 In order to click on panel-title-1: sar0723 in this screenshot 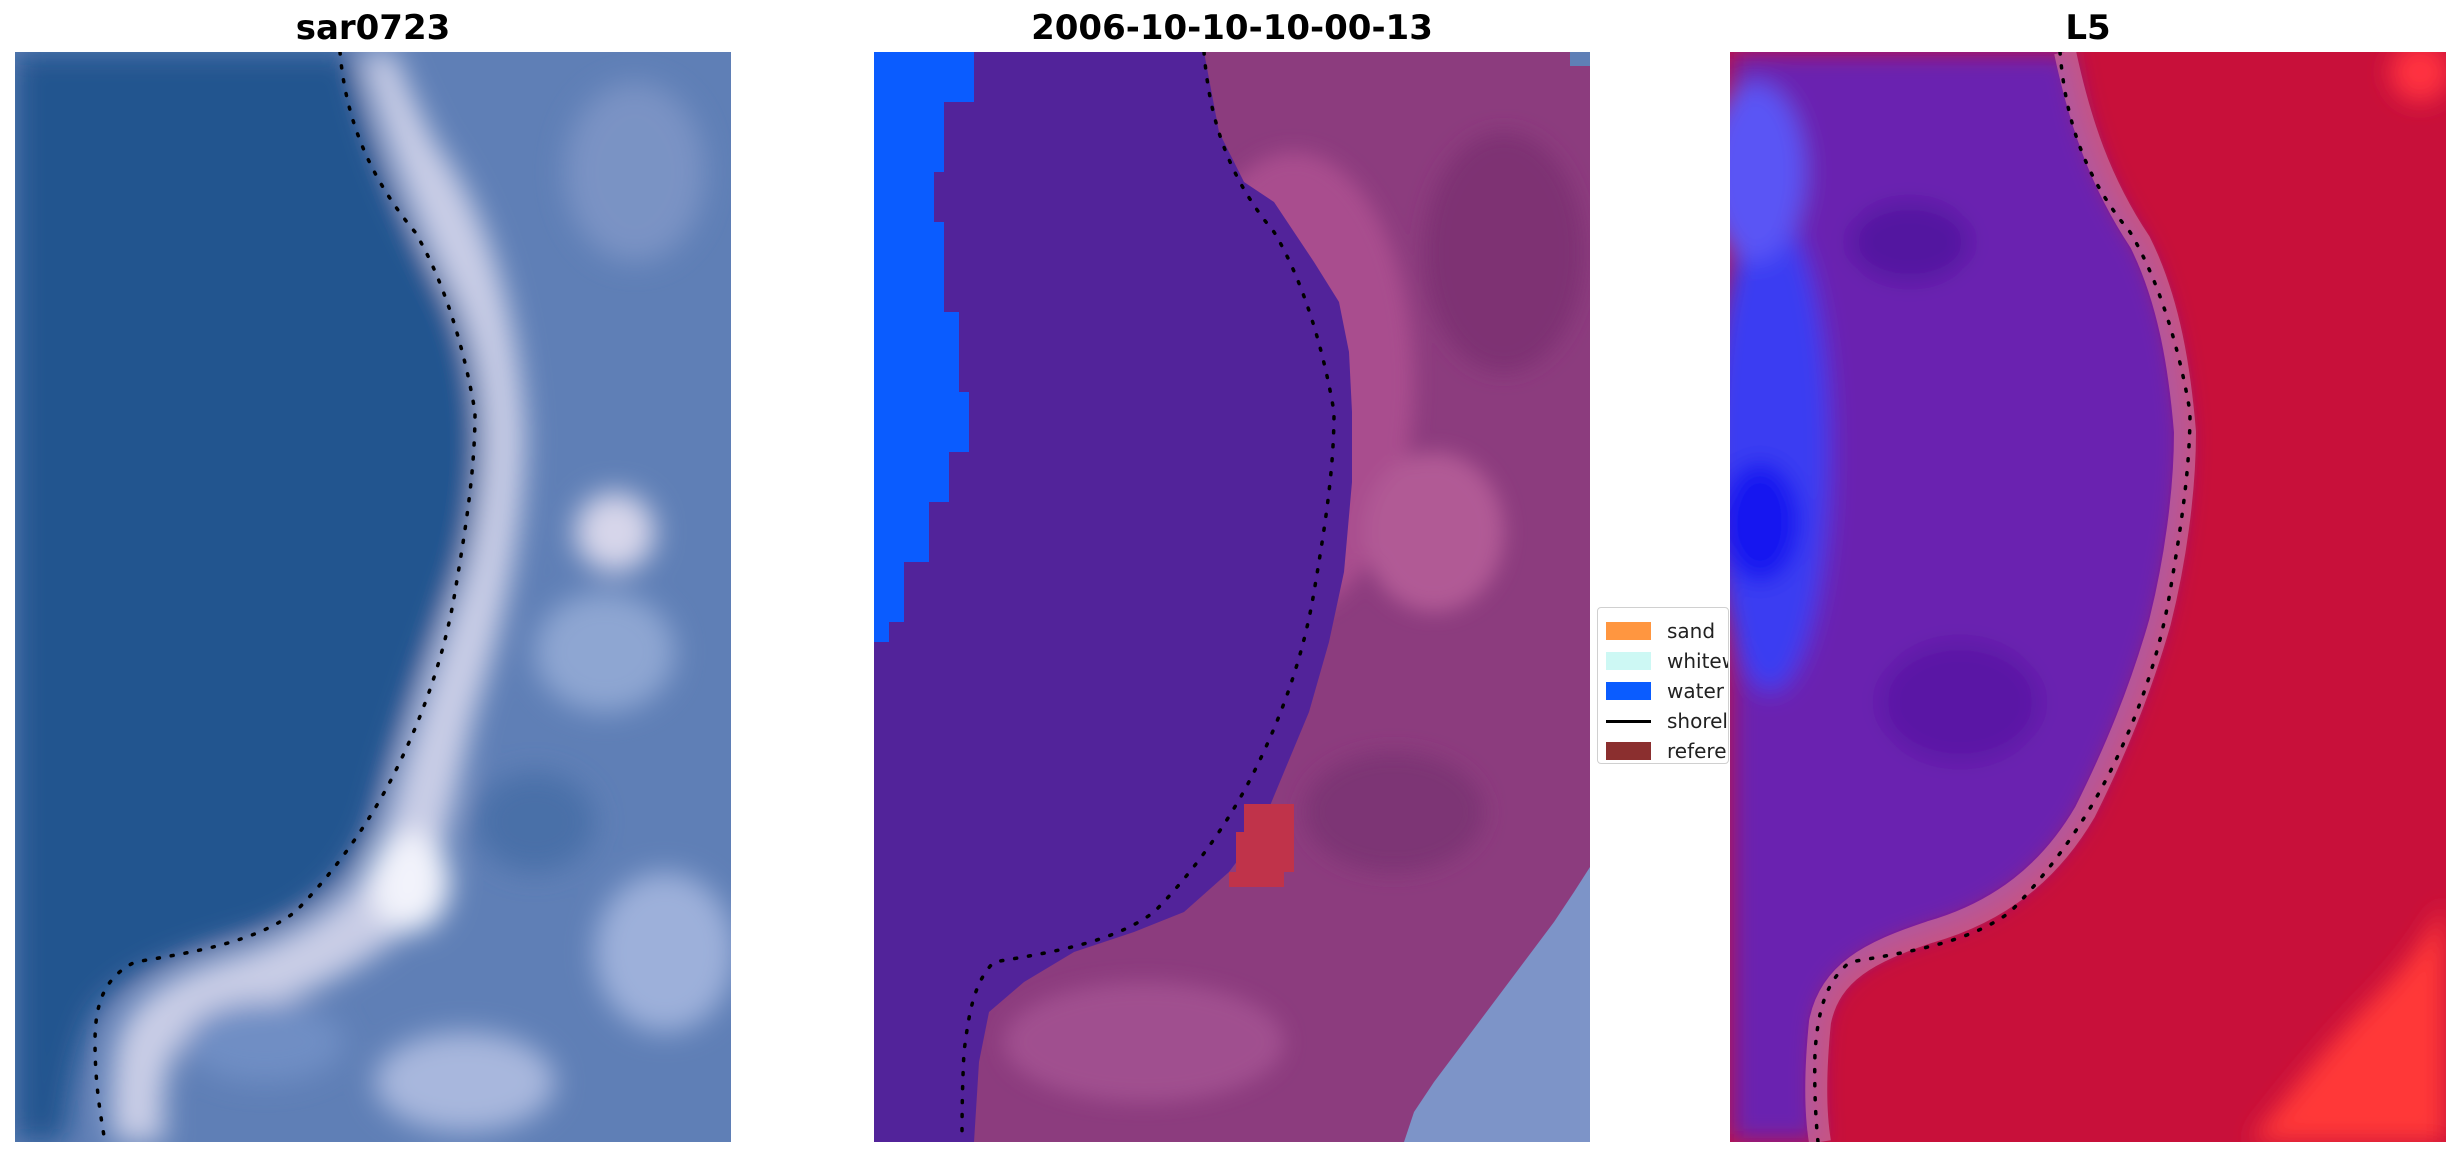, I will do `click(373, 28)`.